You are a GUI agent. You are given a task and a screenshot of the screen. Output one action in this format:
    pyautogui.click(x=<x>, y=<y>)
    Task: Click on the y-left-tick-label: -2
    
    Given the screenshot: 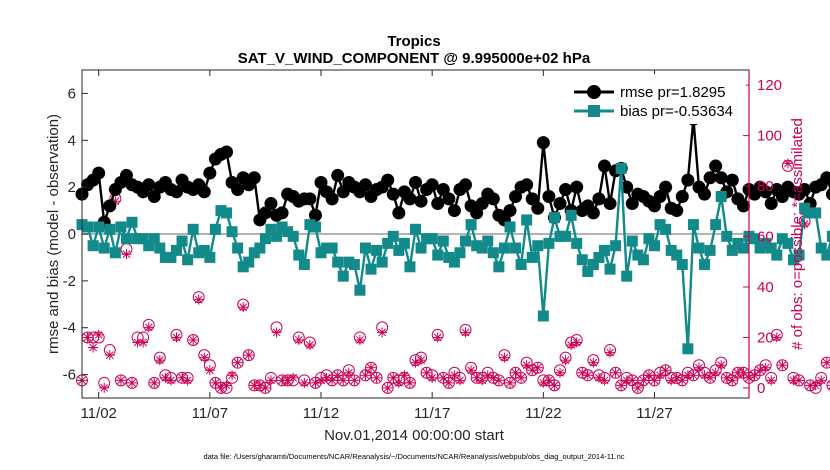 What is the action you would take?
    pyautogui.click(x=69, y=281)
    